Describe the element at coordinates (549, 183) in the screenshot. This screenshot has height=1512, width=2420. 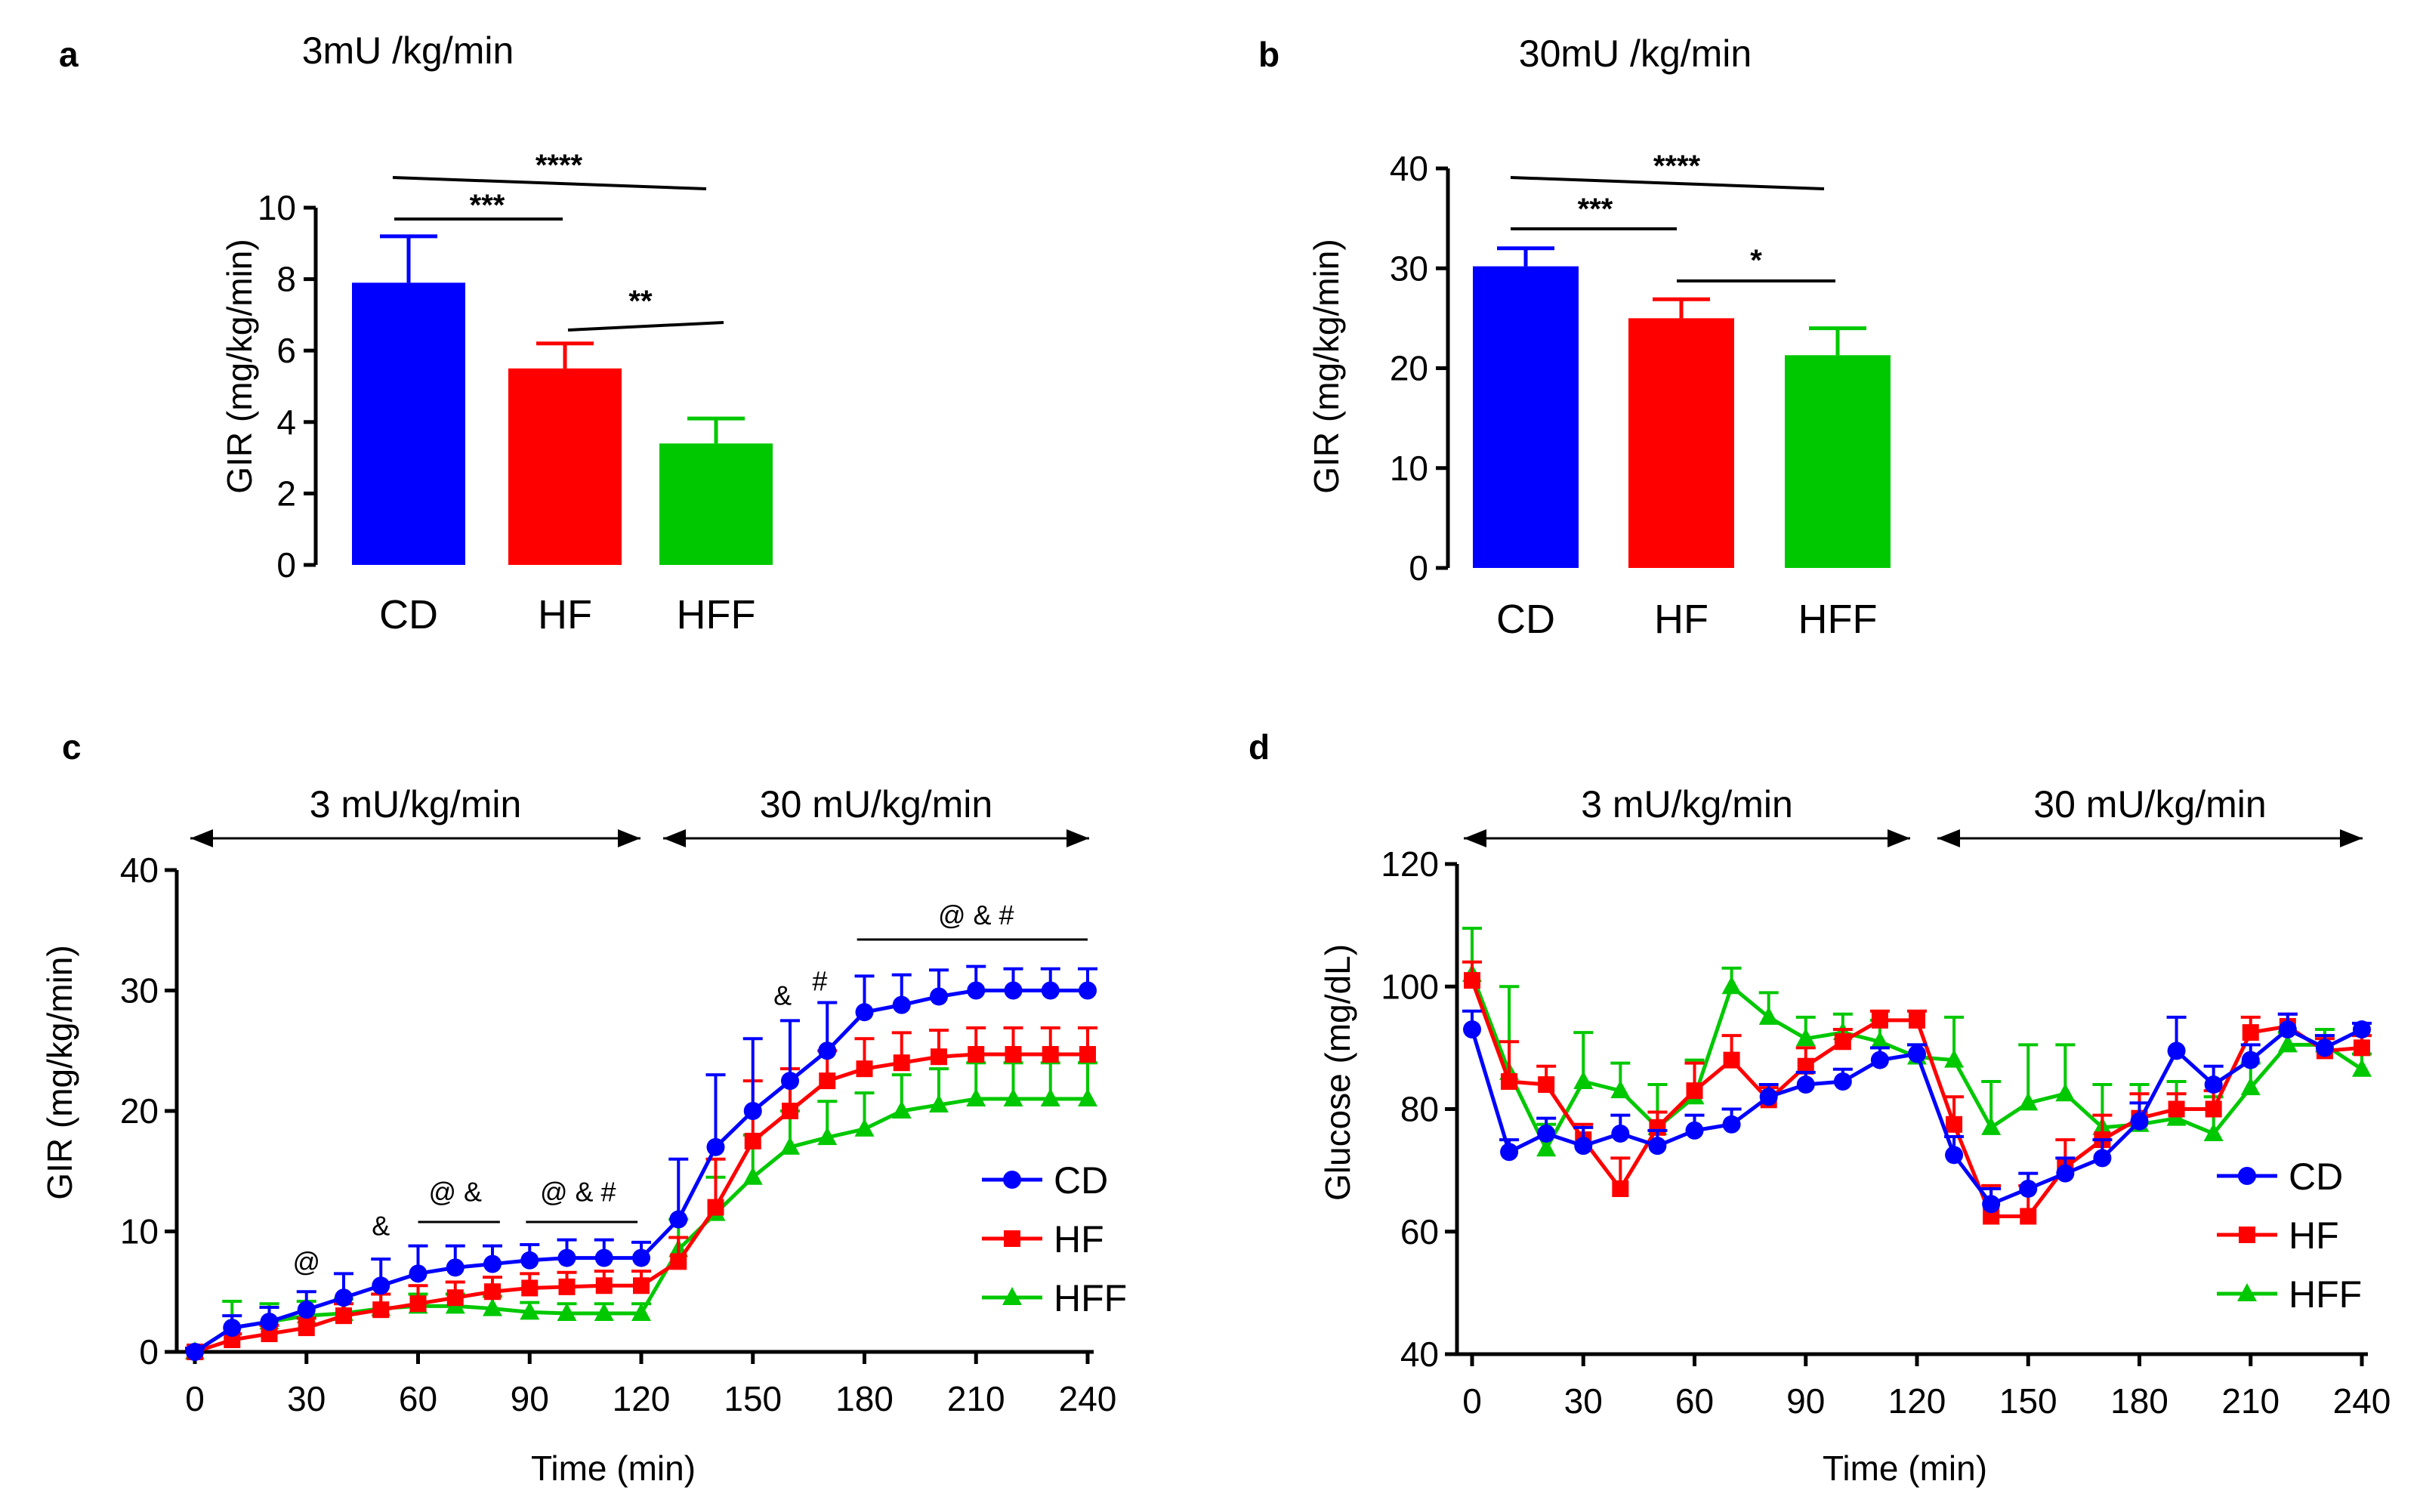
I see `significance-line` at that location.